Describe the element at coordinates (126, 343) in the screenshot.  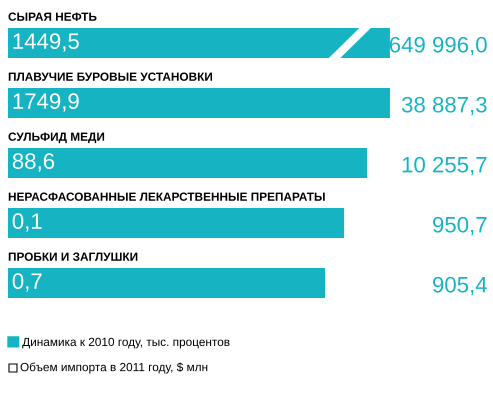
I see `legend-label: Динамика к 2010 году, тыс. процентов` at that location.